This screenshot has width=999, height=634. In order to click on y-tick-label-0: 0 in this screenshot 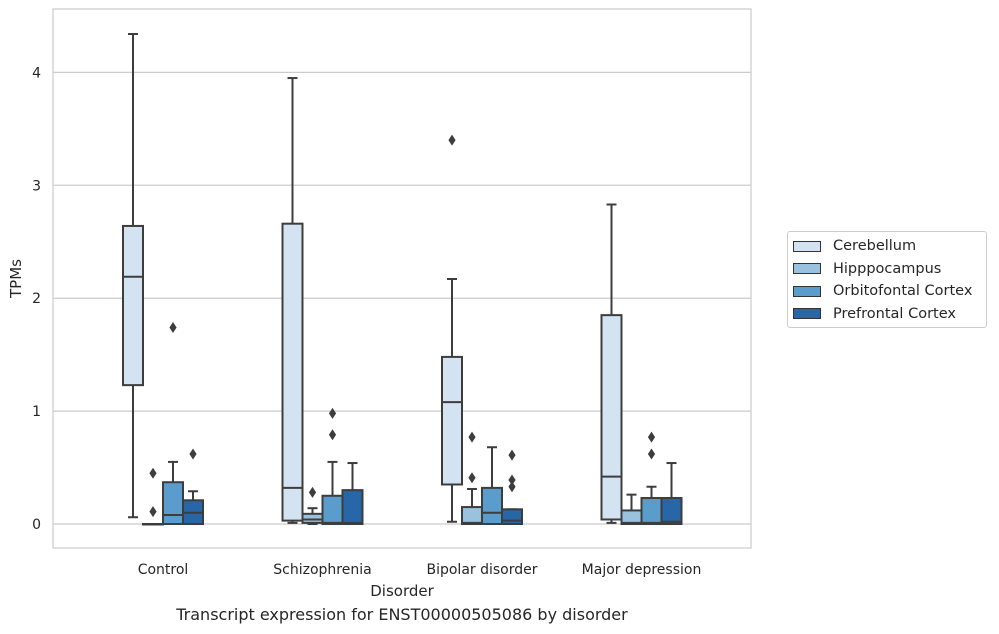, I will do `click(36, 525)`.